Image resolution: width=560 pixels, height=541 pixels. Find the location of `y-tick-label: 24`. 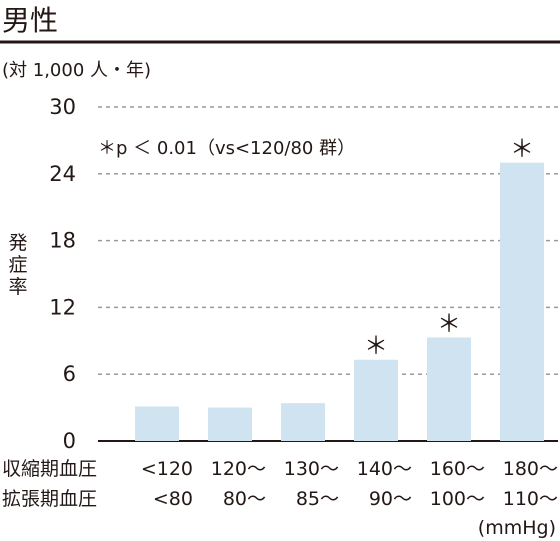

y-tick-label: 24 is located at coordinates (62, 174).